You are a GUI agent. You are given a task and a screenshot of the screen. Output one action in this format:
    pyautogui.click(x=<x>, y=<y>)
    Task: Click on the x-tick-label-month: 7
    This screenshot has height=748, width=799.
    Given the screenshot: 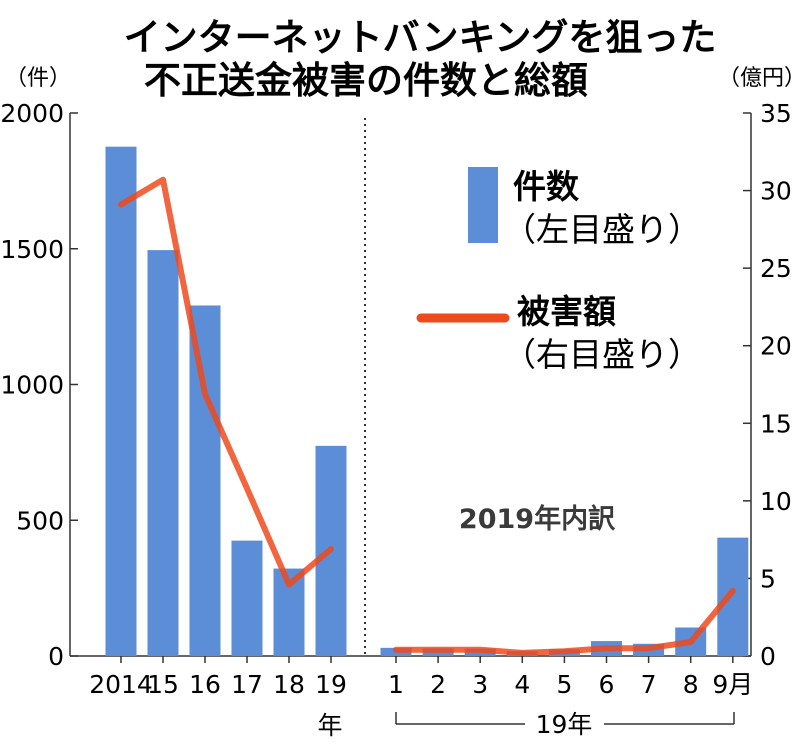 What is the action you would take?
    pyautogui.click(x=649, y=684)
    